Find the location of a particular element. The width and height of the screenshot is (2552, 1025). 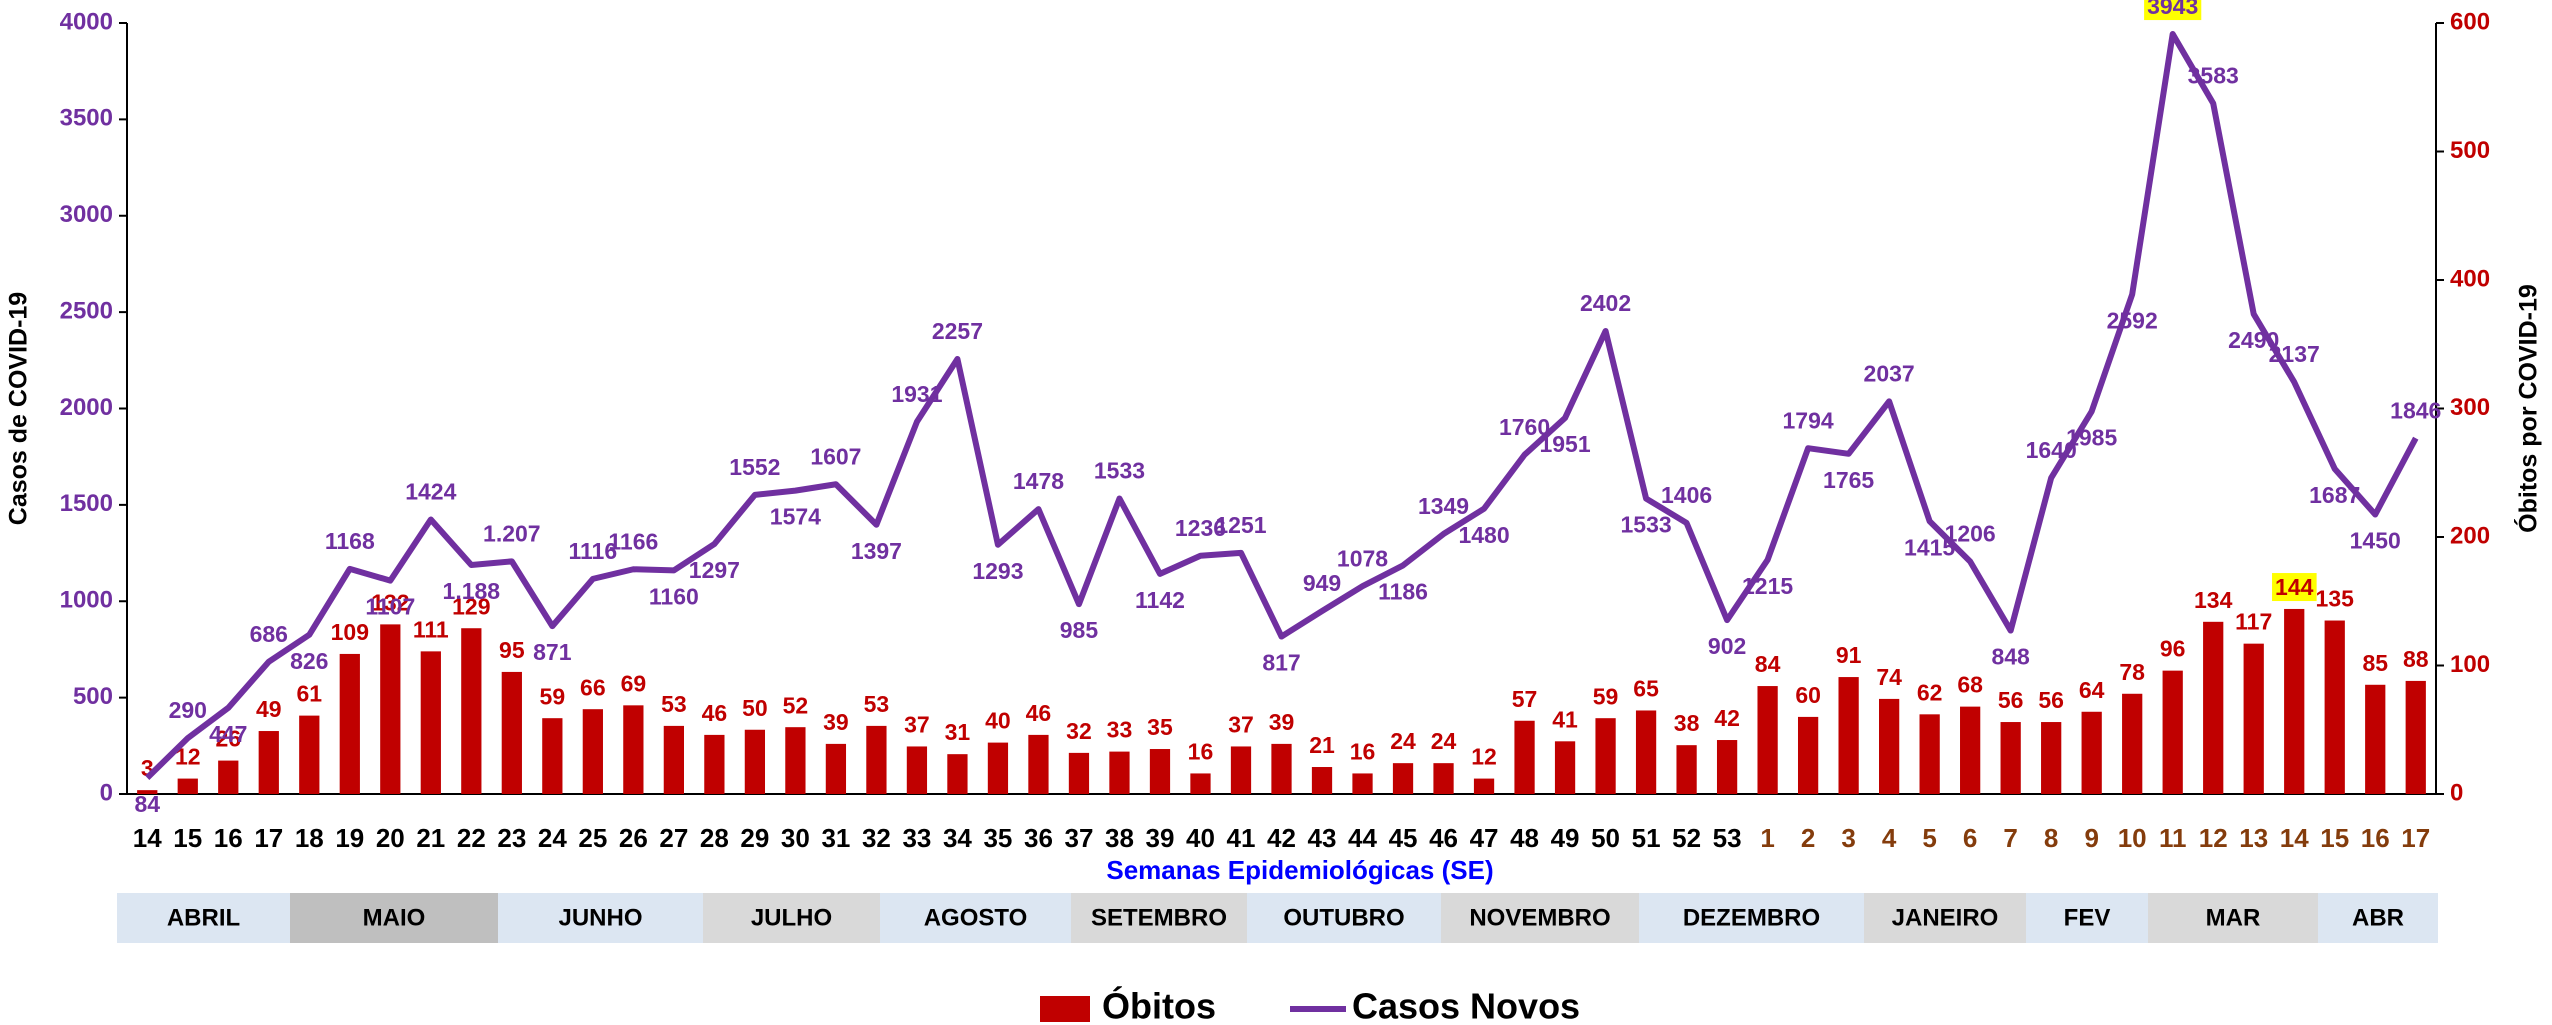

x-tick-label: 28 is located at coordinates (714, 838).